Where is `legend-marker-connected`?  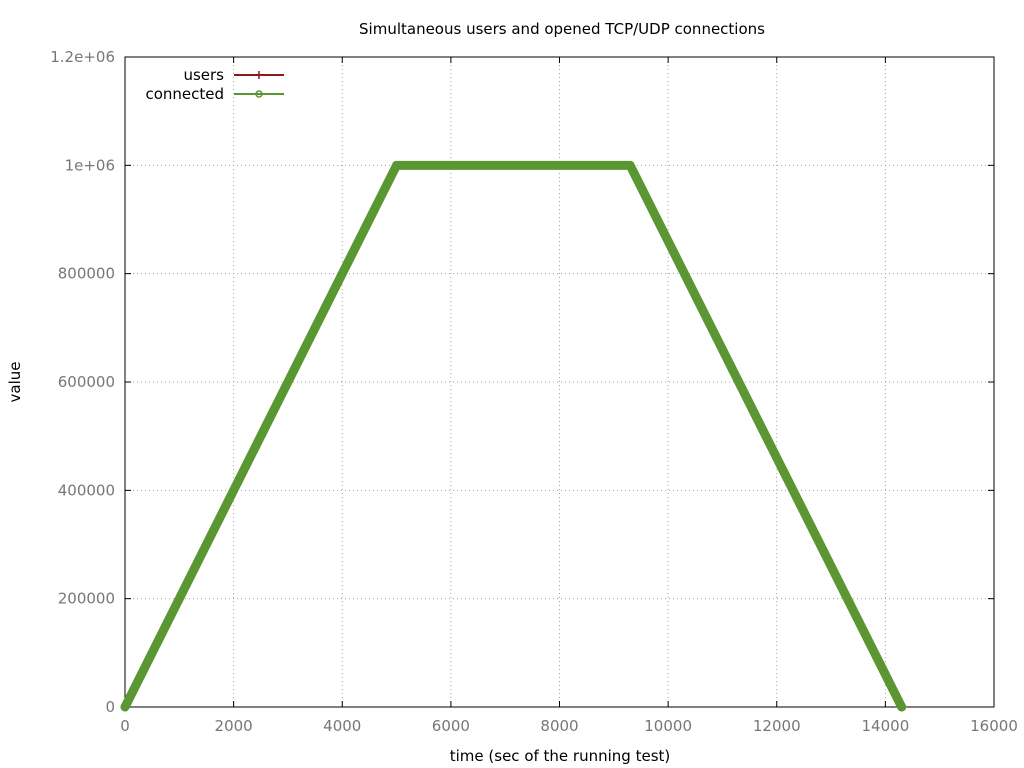
legend-marker-connected is located at coordinates (259, 94).